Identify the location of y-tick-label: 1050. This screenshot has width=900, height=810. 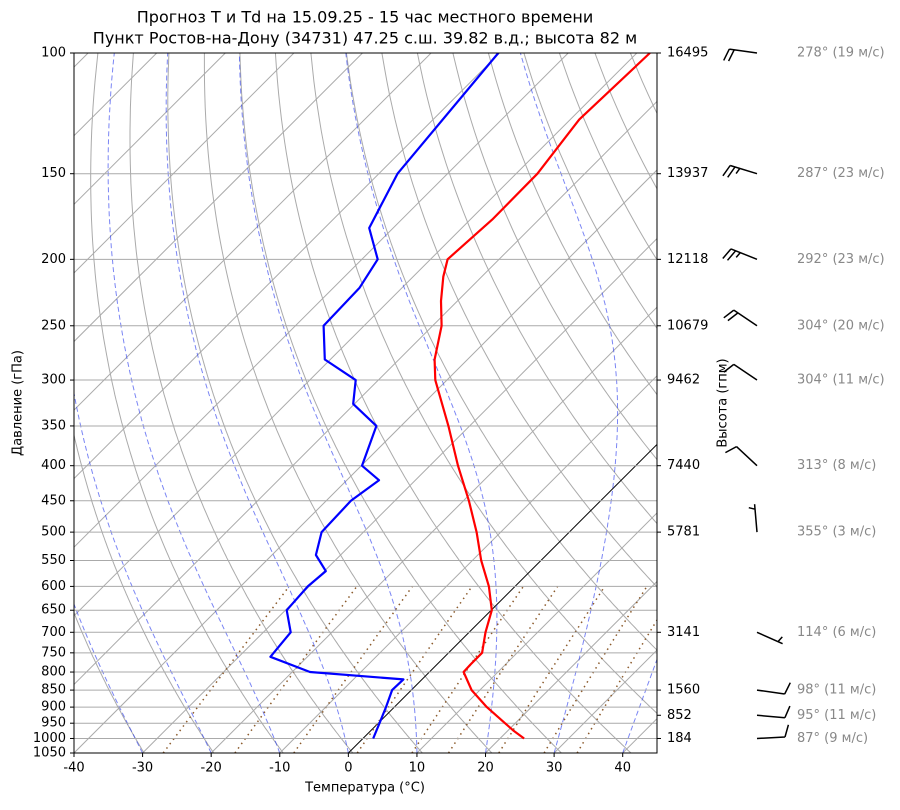
(49, 753).